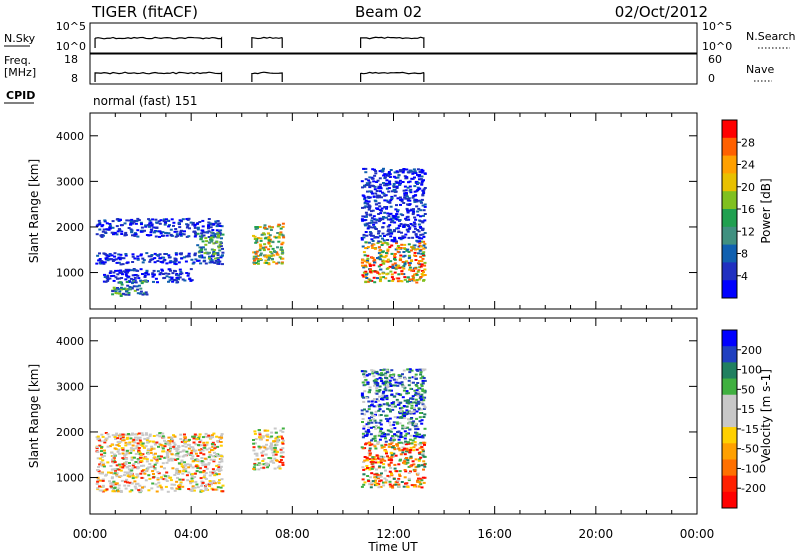 This screenshot has width=800, height=554. Describe the element at coordinates (20, 72) in the screenshot. I see `freq-unit: [MHz]` at that location.